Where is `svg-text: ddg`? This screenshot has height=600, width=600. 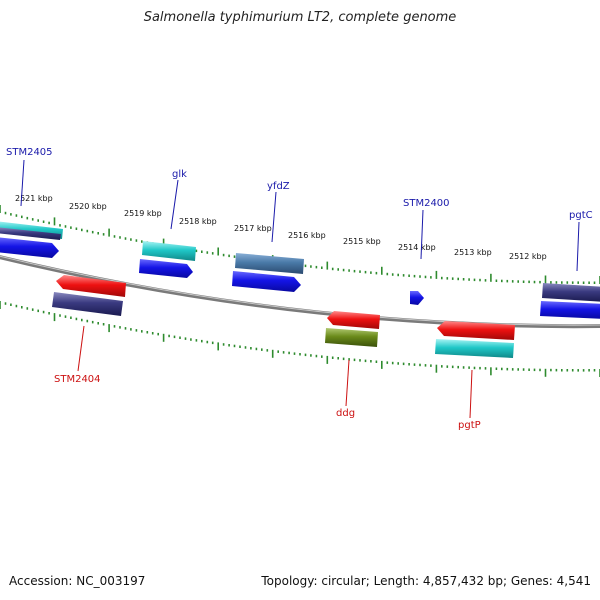 svg-text: ddg is located at coordinates (345, 413).